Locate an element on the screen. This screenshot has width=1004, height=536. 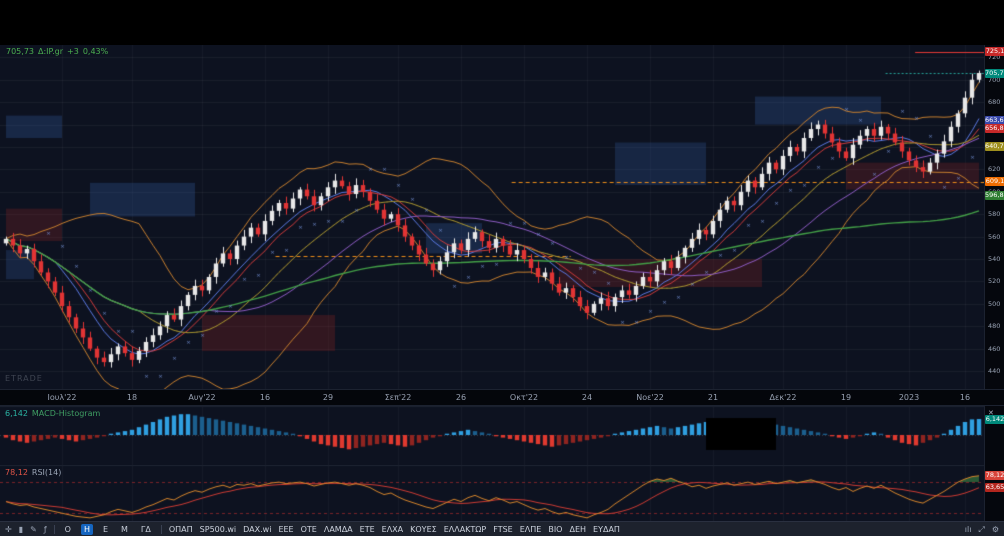
price-badge: 663,67 is located at coordinates (994, 120).